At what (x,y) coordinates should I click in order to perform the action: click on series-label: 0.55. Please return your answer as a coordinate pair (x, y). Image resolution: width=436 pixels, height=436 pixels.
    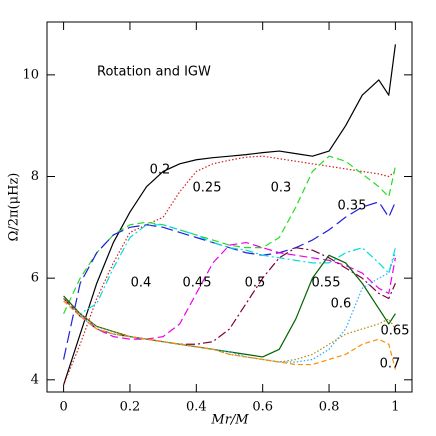
    Looking at the image, I should click on (326, 283).